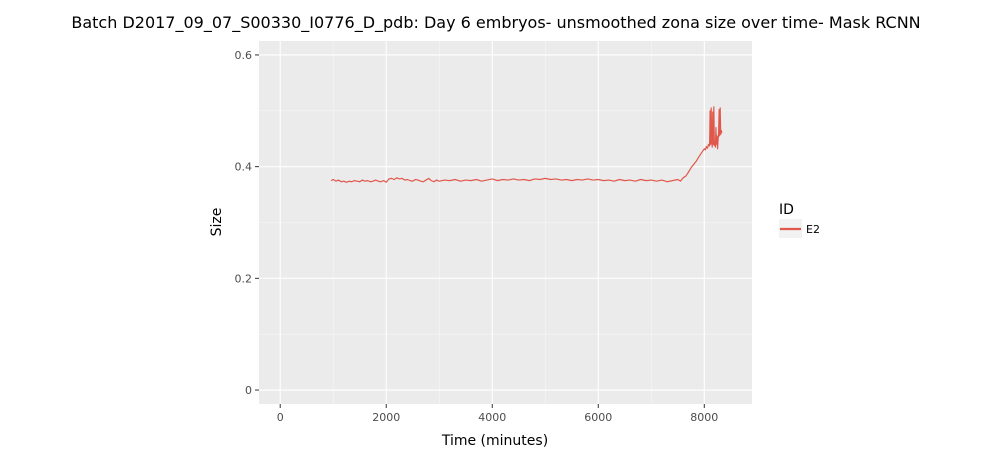 Image resolution: width=992 pixels, height=457 pixels. Describe the element at coordinates (813, 229) in the screenshot. I see `legend-label-e2: E2` at that location.